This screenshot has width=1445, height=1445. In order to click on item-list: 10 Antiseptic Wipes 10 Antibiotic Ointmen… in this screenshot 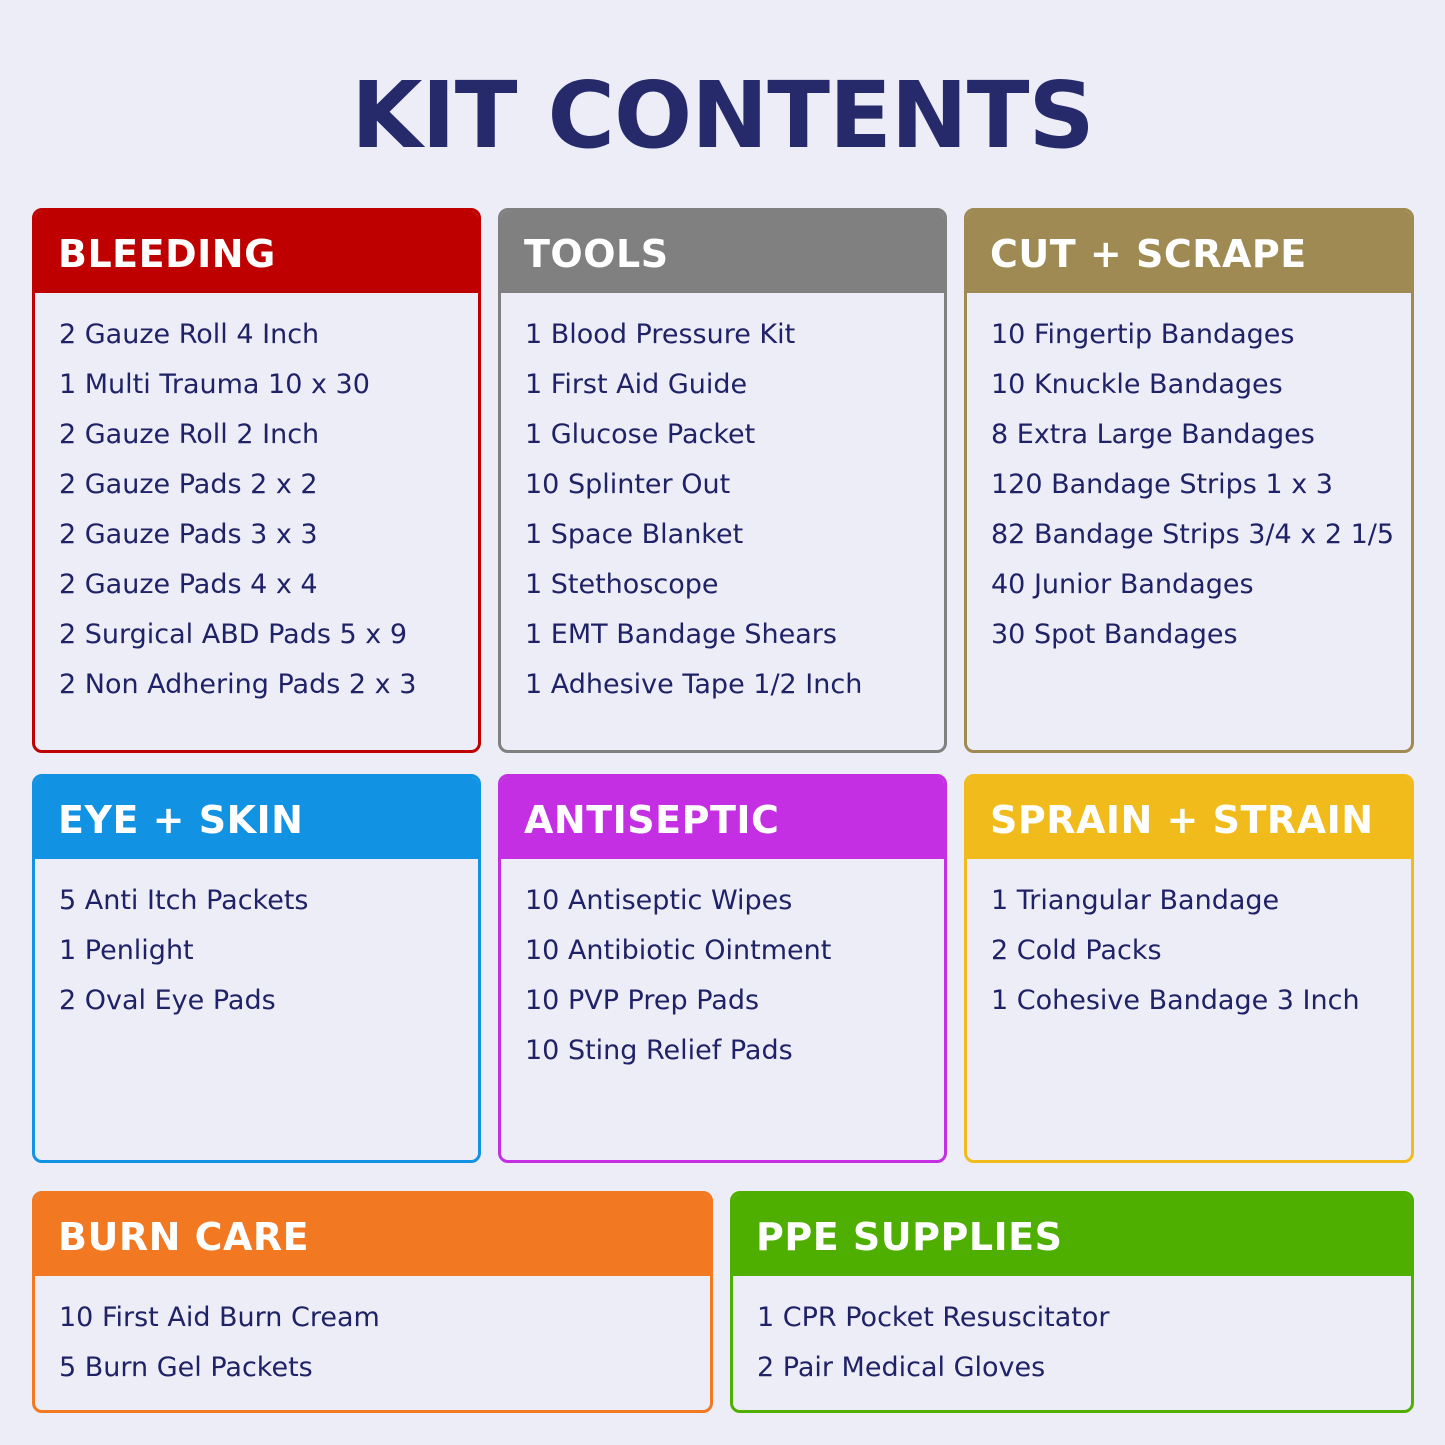, I will do `click(722, 970)`.